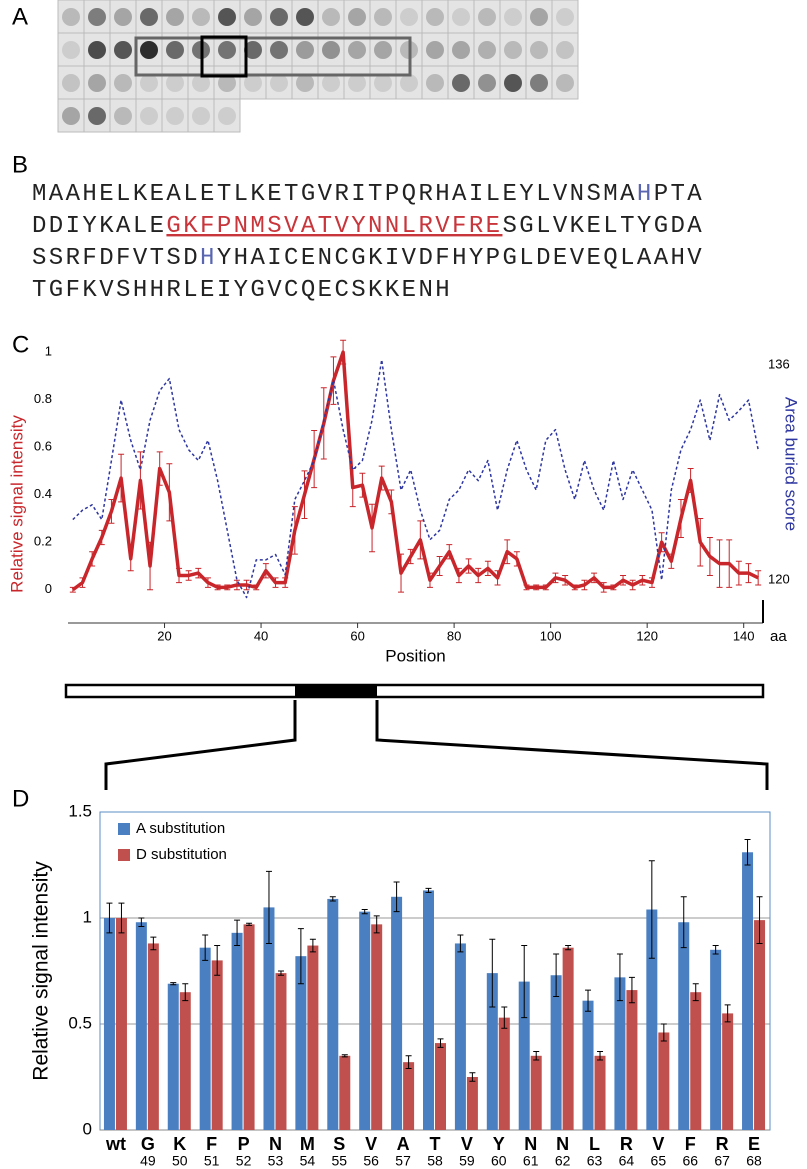  Describe the element at coordinates (414, 691) in the screenshot. I see `protein-bar` at that location.